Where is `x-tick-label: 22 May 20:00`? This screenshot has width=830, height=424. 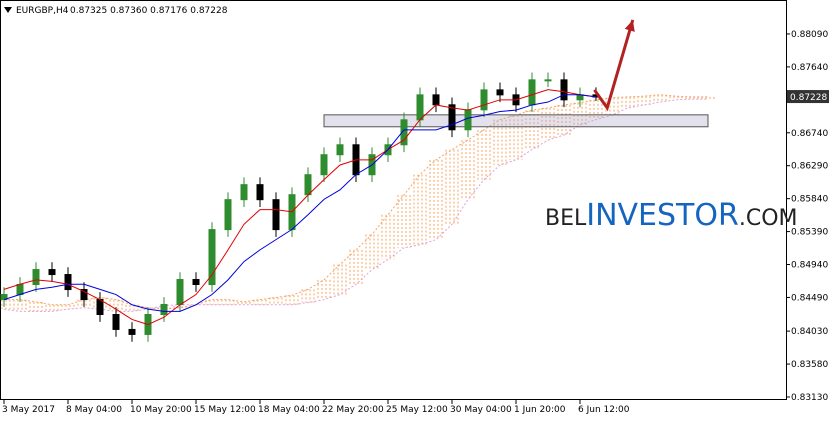
x-tick-label: 22 May 20:00 is located at coordinates (353, 410).